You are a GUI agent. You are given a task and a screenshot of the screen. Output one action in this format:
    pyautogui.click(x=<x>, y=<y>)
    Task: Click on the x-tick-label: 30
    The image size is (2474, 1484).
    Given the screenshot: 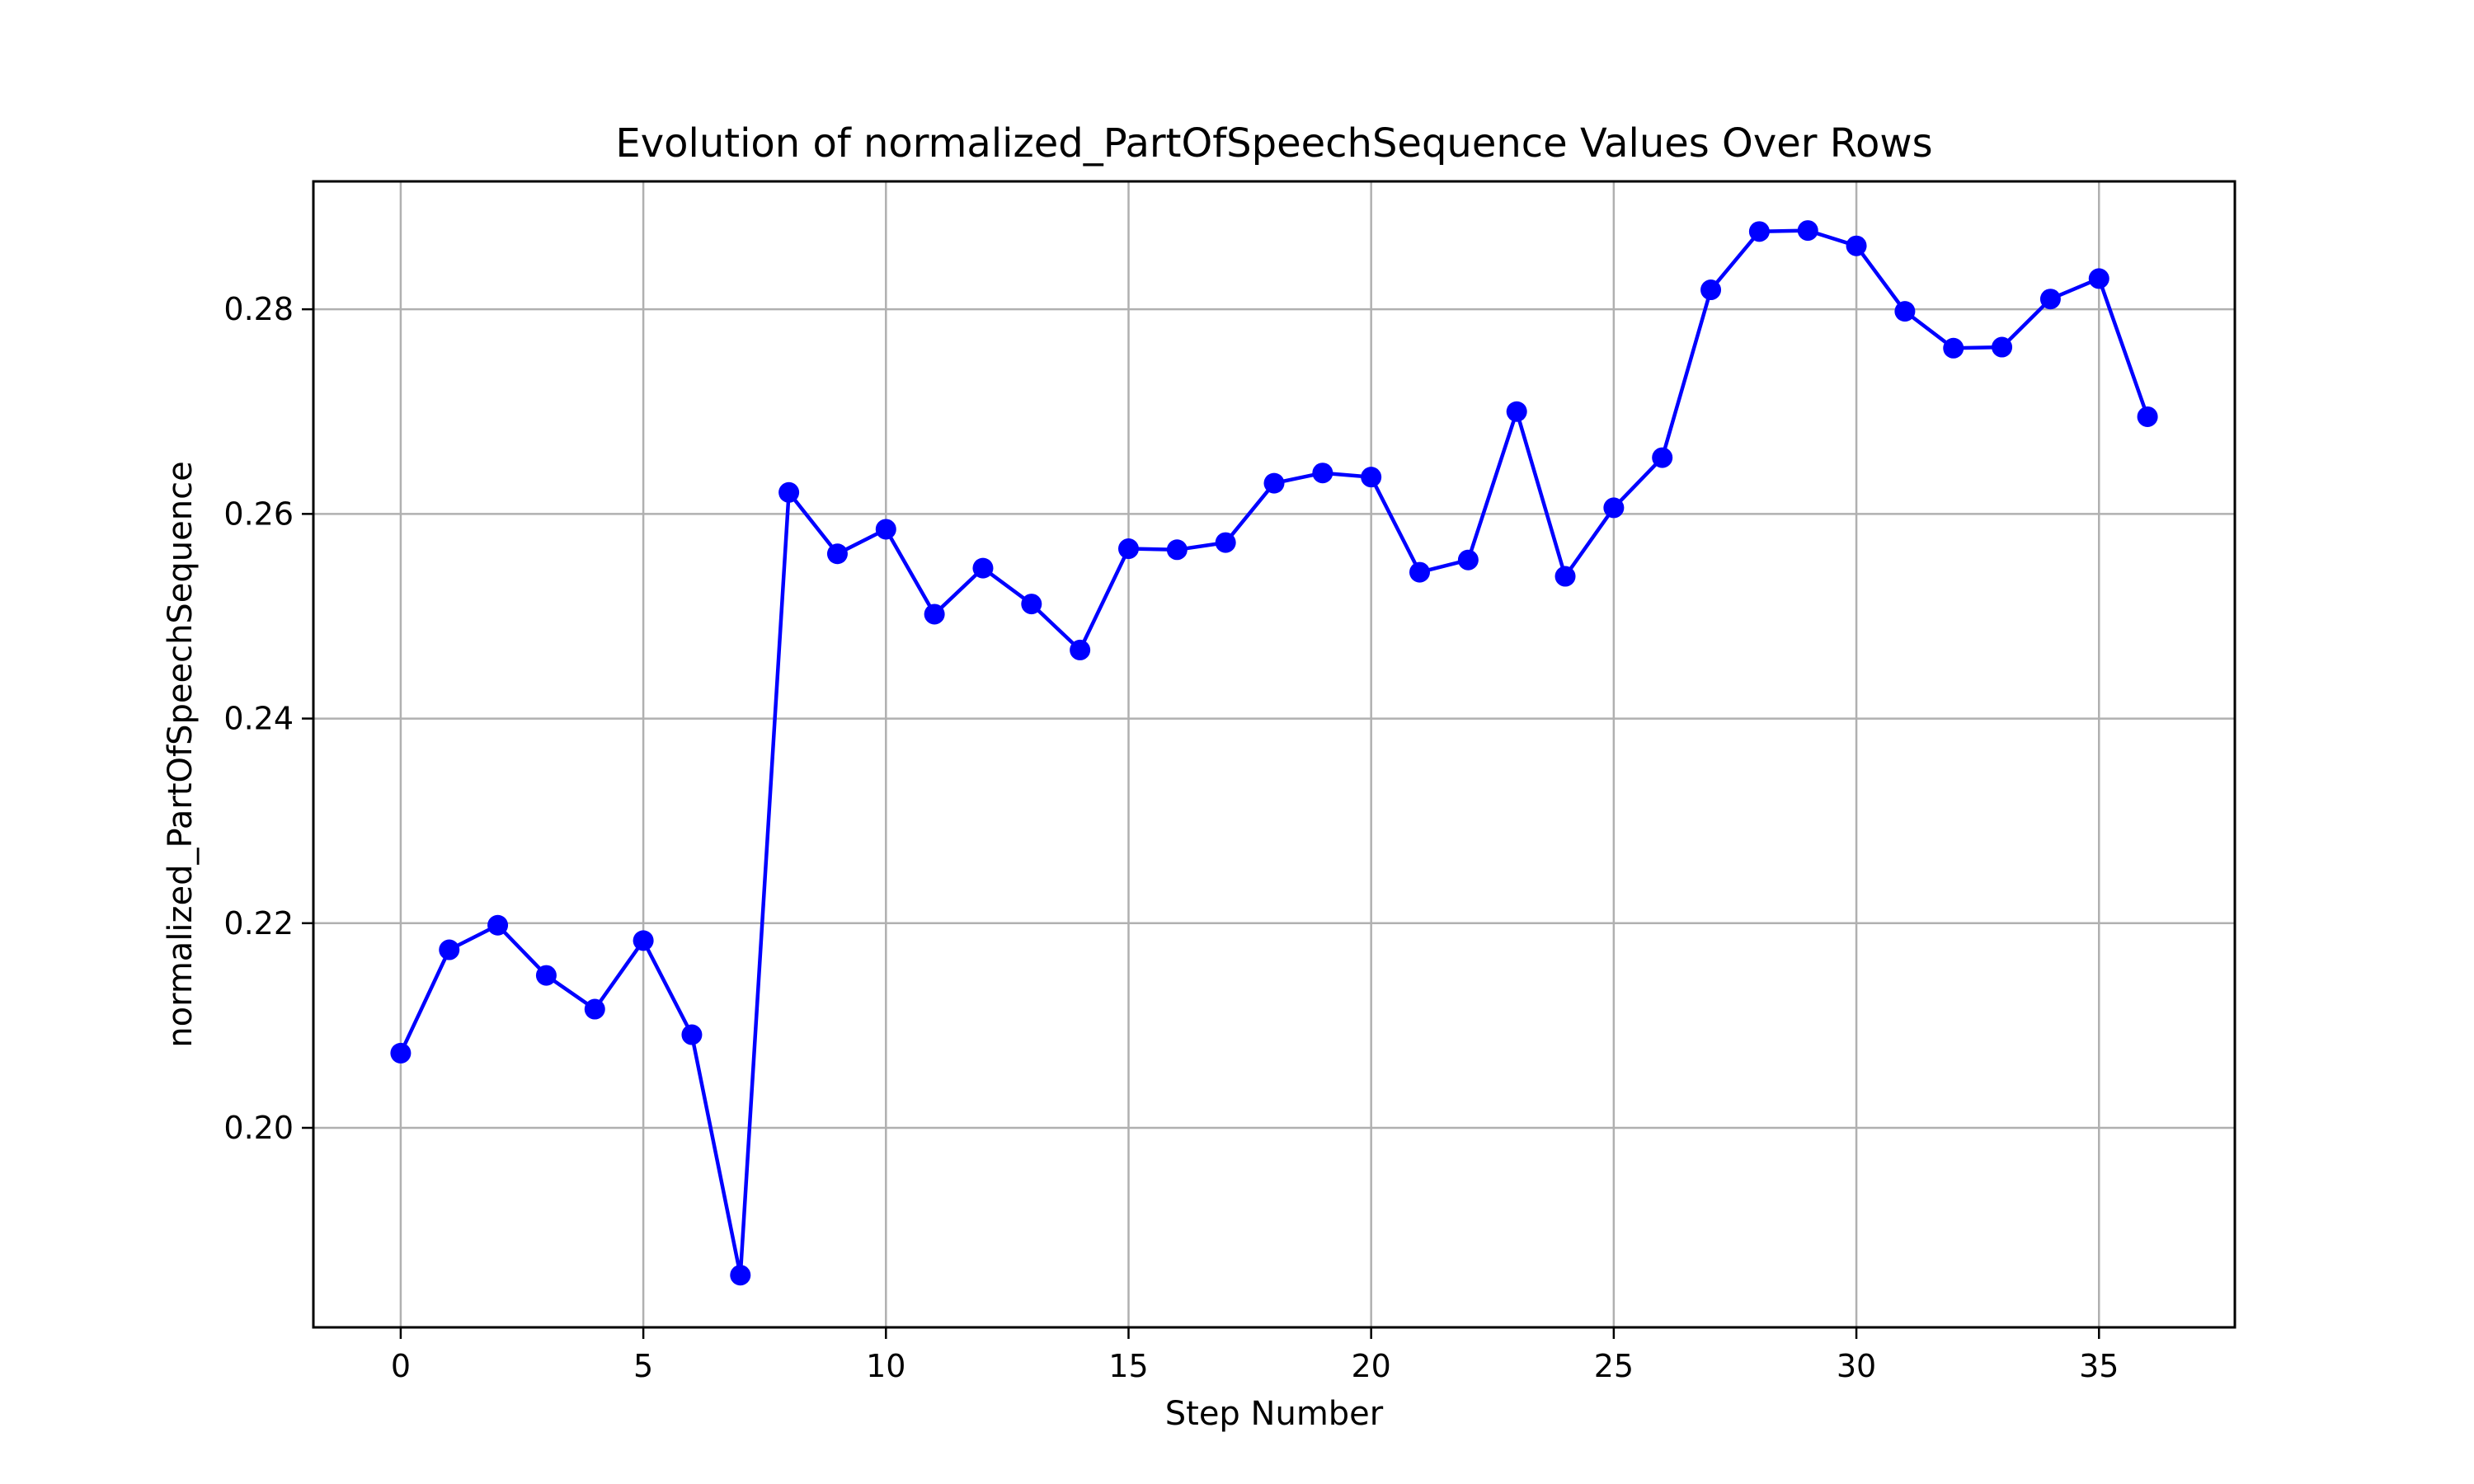 What is the action you would take?
    pyautogui.click(x=1856, y=1366)
    